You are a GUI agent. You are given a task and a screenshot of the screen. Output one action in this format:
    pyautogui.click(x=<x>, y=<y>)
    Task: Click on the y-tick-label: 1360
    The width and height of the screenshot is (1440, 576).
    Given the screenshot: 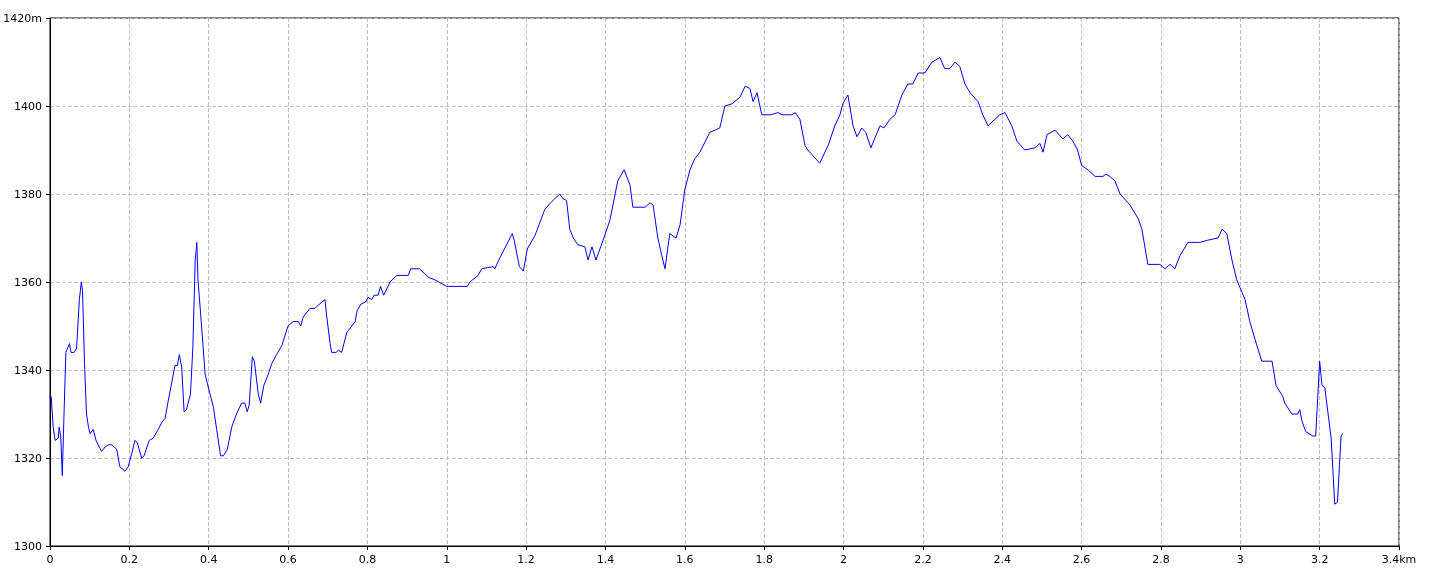 What is the action you would take?
    pyautogui.click(x=28, y=282)
    